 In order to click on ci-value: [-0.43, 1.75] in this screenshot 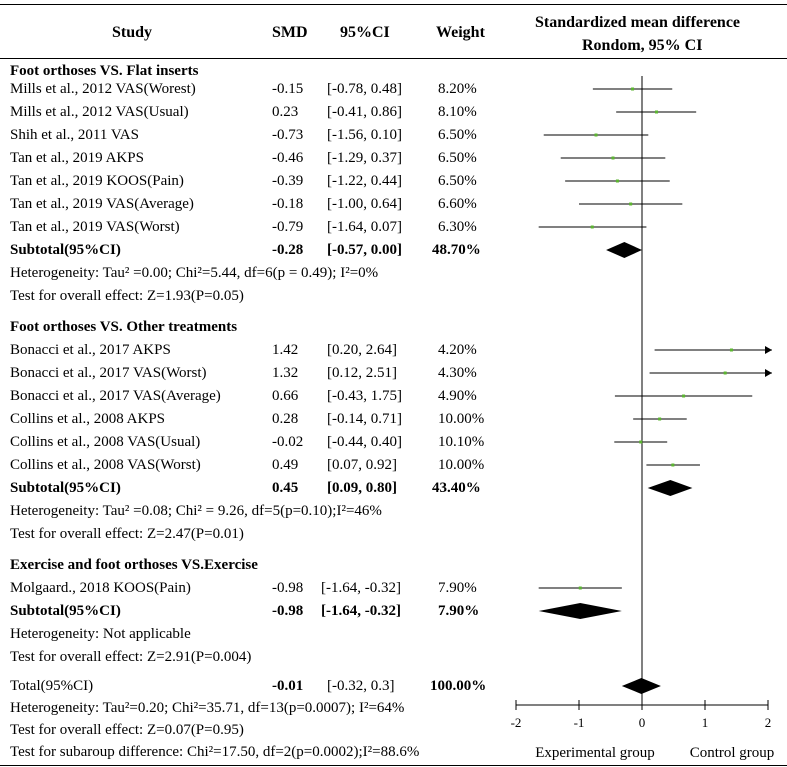, I will do `click(364, 396)`.